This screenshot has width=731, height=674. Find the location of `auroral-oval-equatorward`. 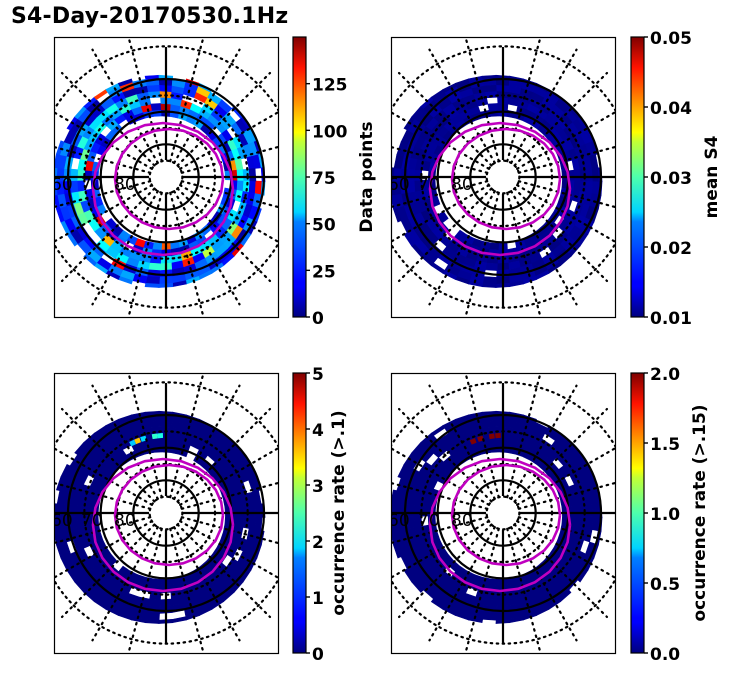

auroral-oval-equatorward is located at coordinates (500, 525).